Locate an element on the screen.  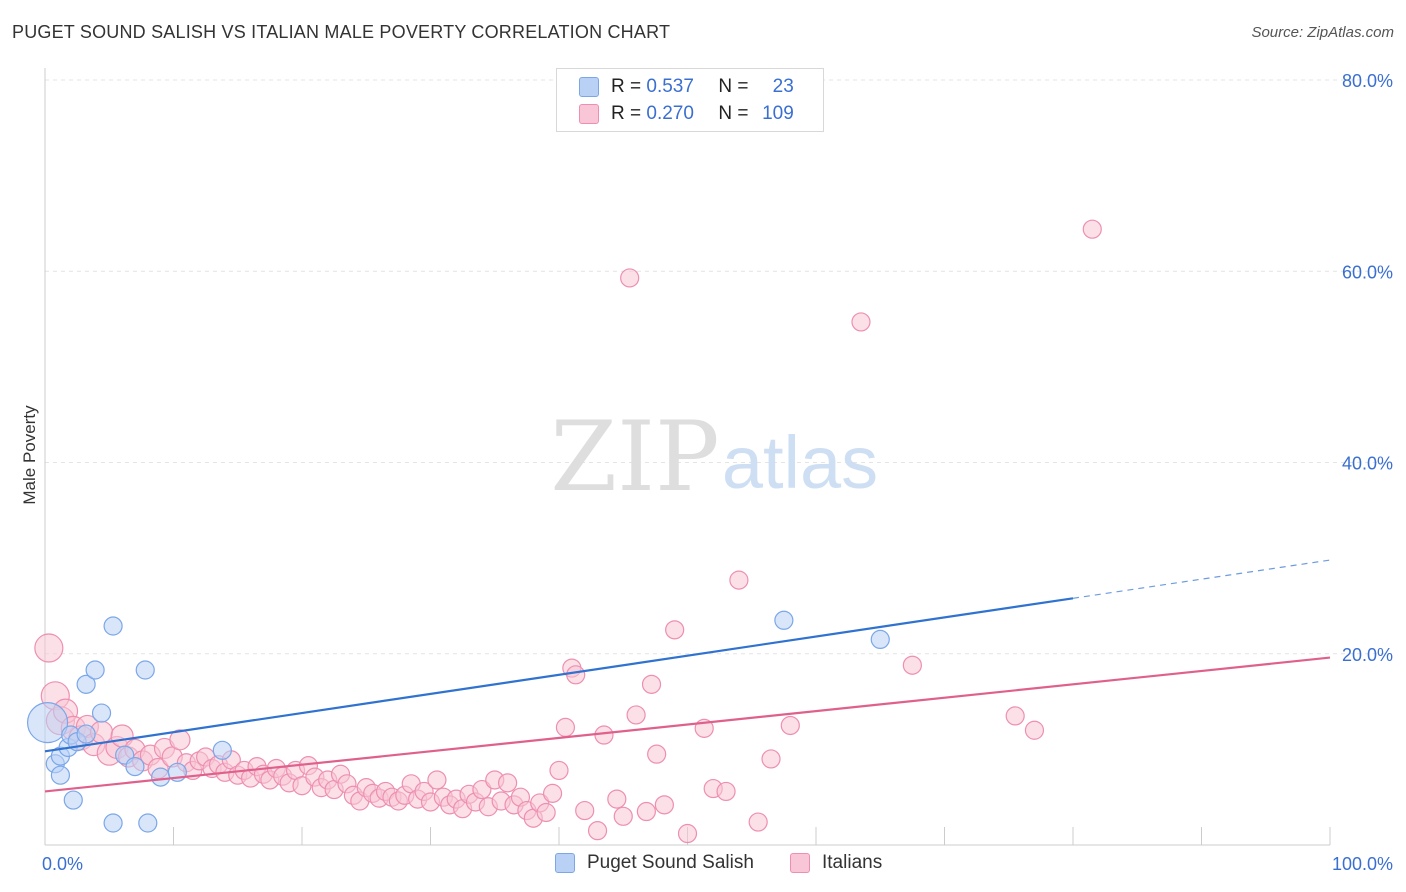
puget-sound-salish-trend-line is located at coordinates (559, 675).